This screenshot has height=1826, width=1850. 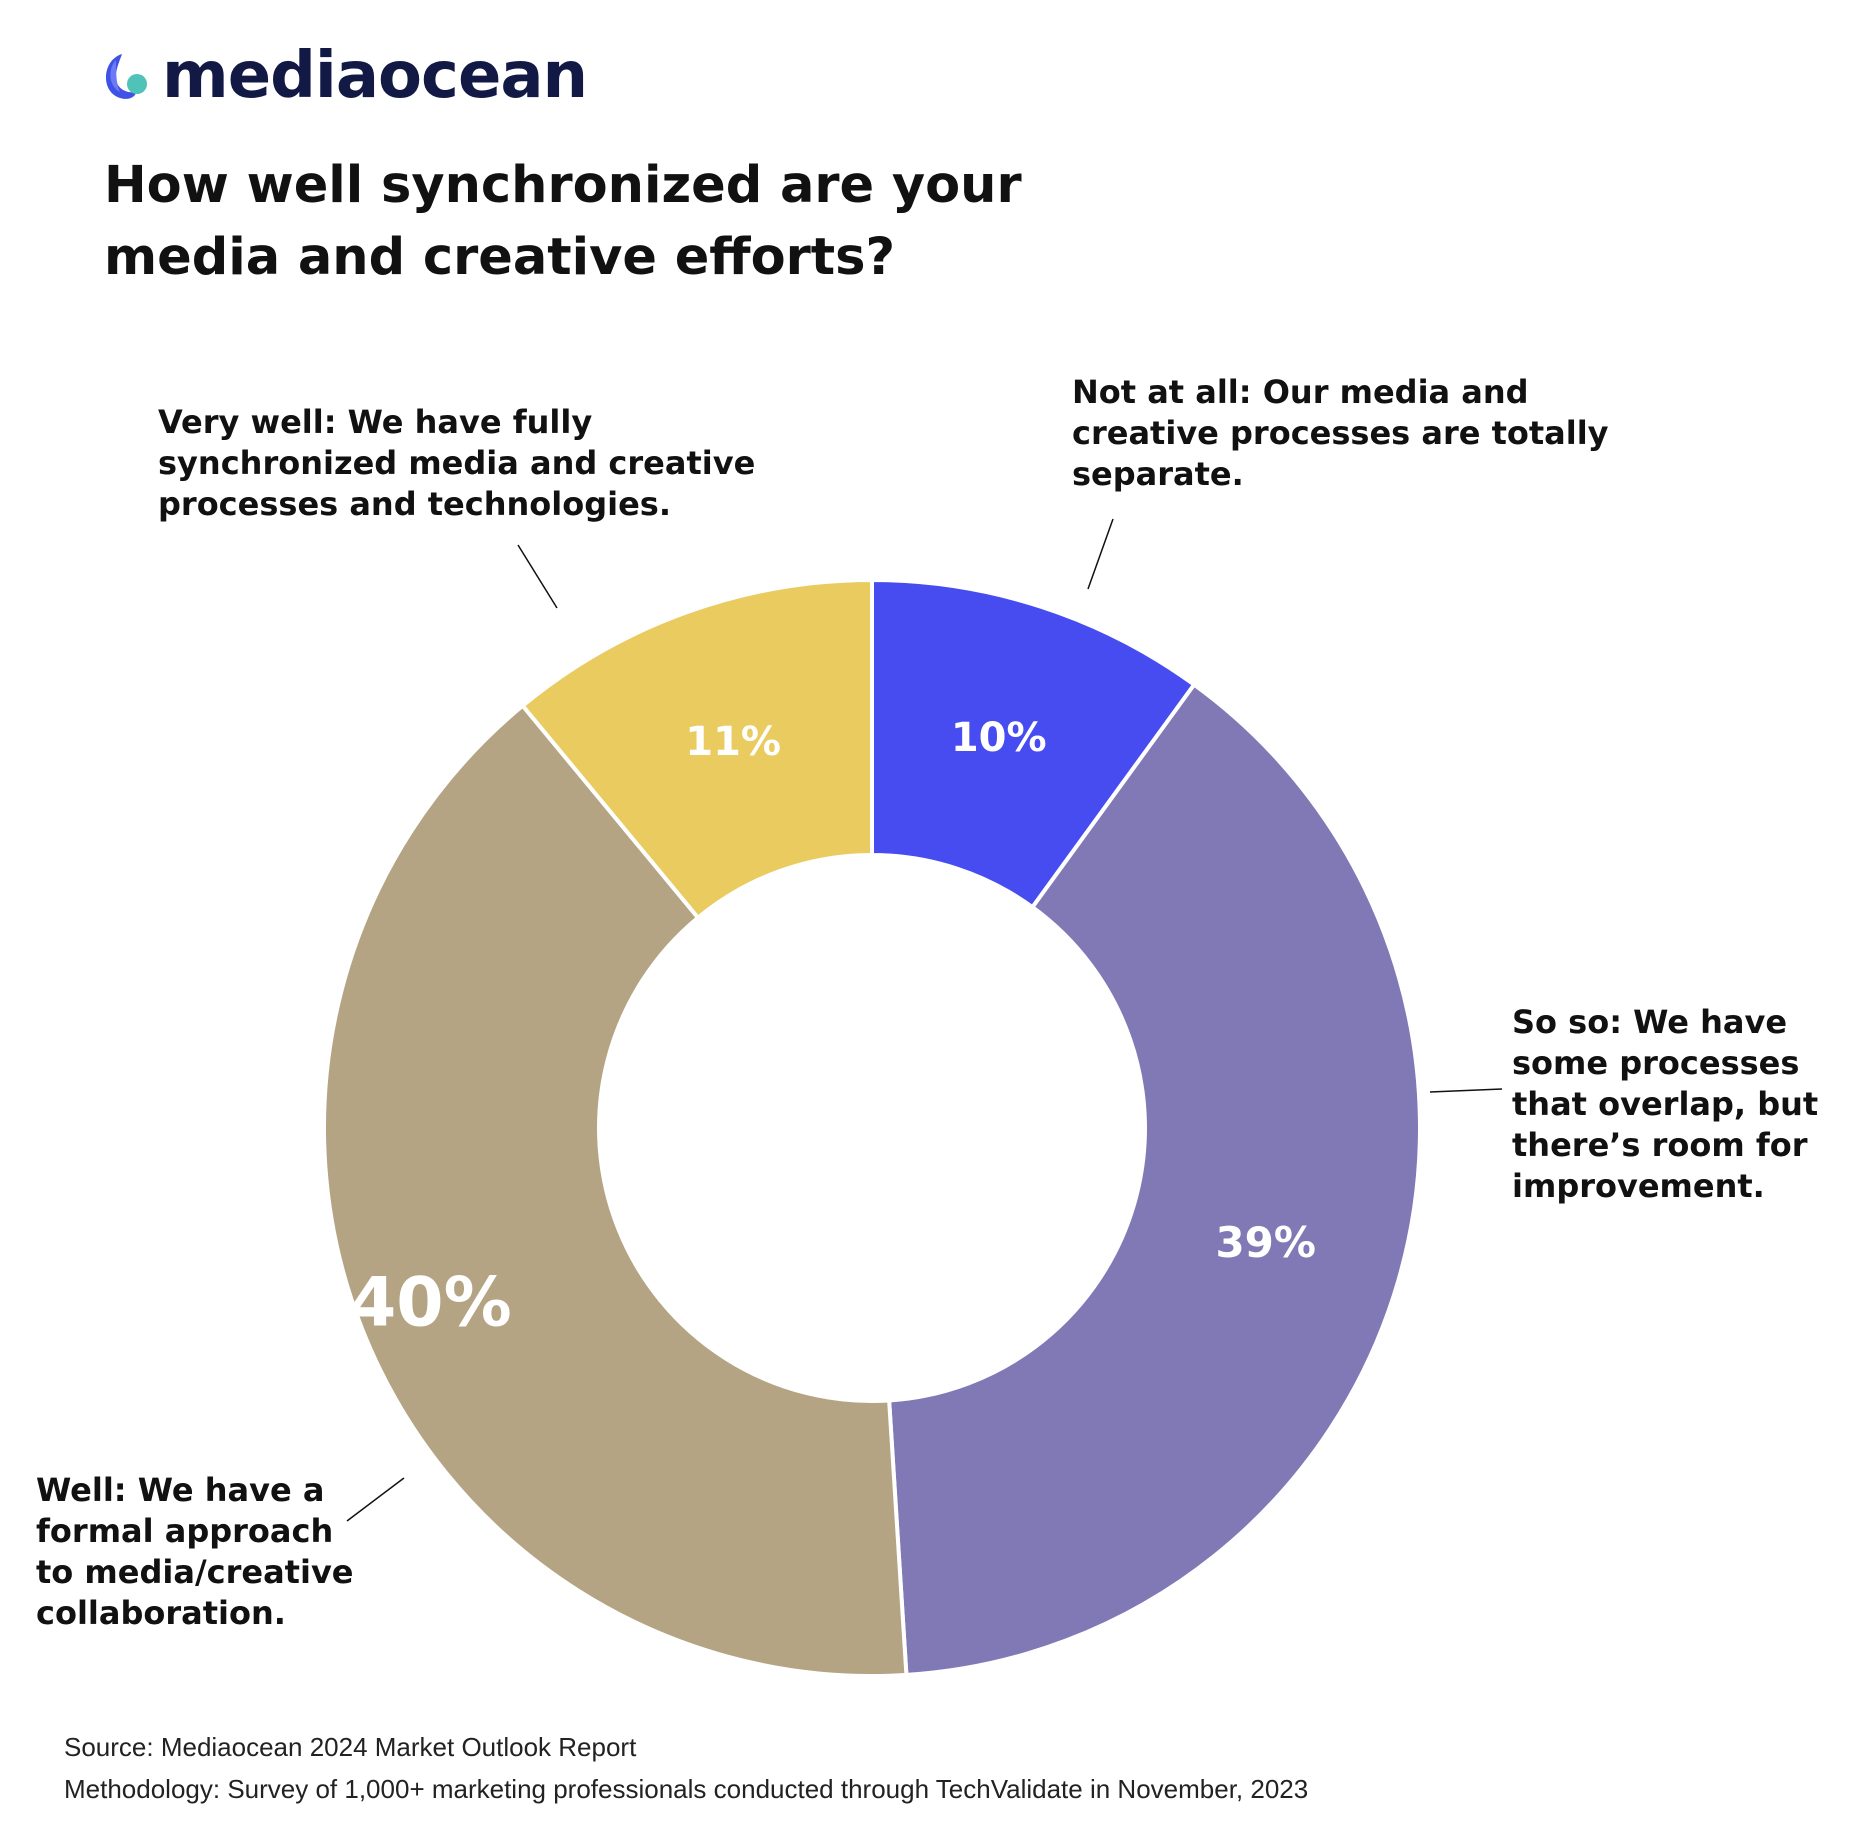 What do you see at coordinates (375, 1499) in the screenshot?
I see `leader-line-well` at bounding box center [375, 1499].